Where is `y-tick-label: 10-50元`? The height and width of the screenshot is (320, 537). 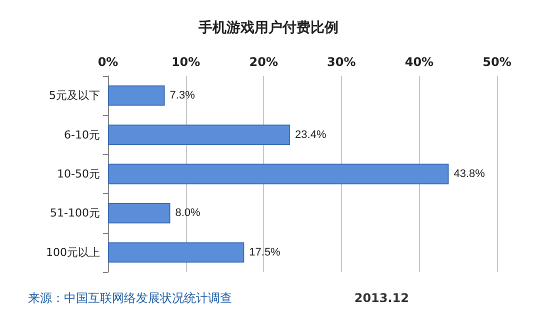 y-tick-label: 10-50元 is located at coordinates (78, 174).